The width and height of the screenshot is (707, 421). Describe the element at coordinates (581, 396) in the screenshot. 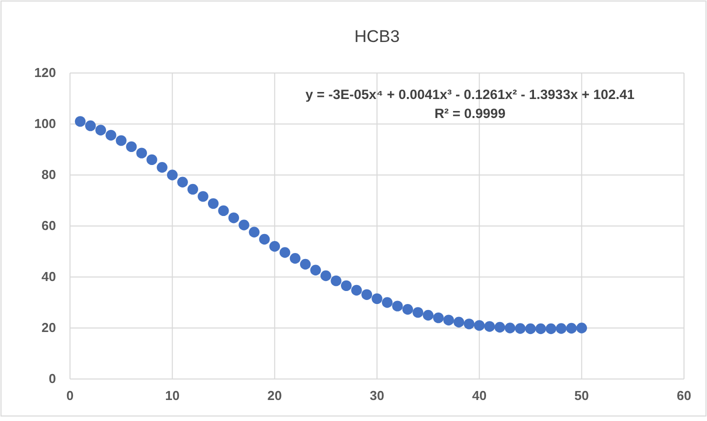

I see `x-tick-label: 50` at that location.